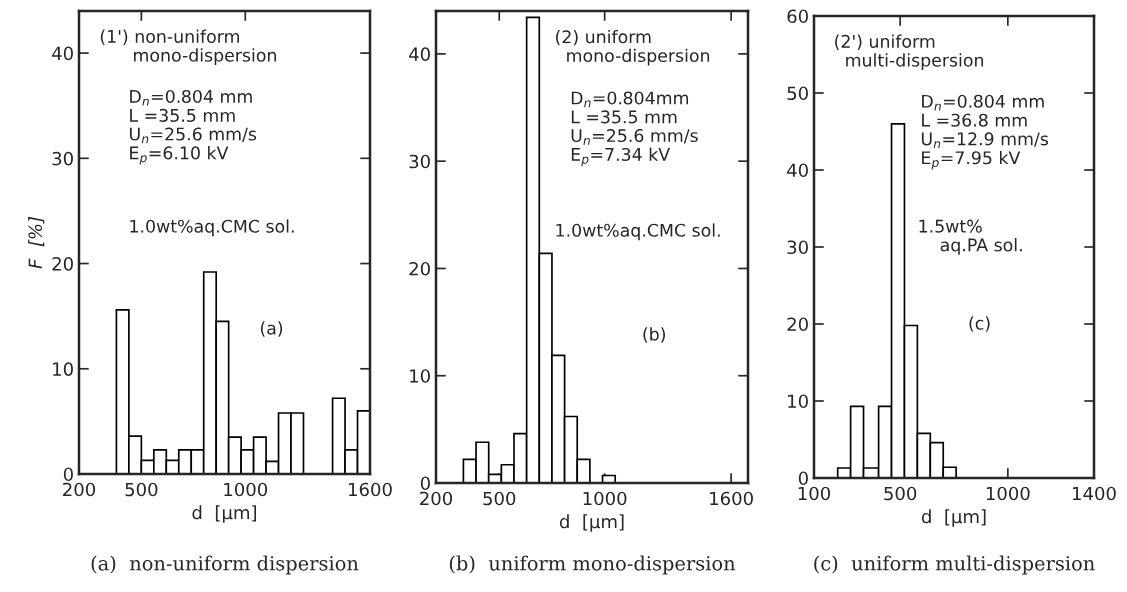 The width and height of the screenshot is (1127, 592). I want to click on text: (a) non-uniform dispersion, so click(225, 565).